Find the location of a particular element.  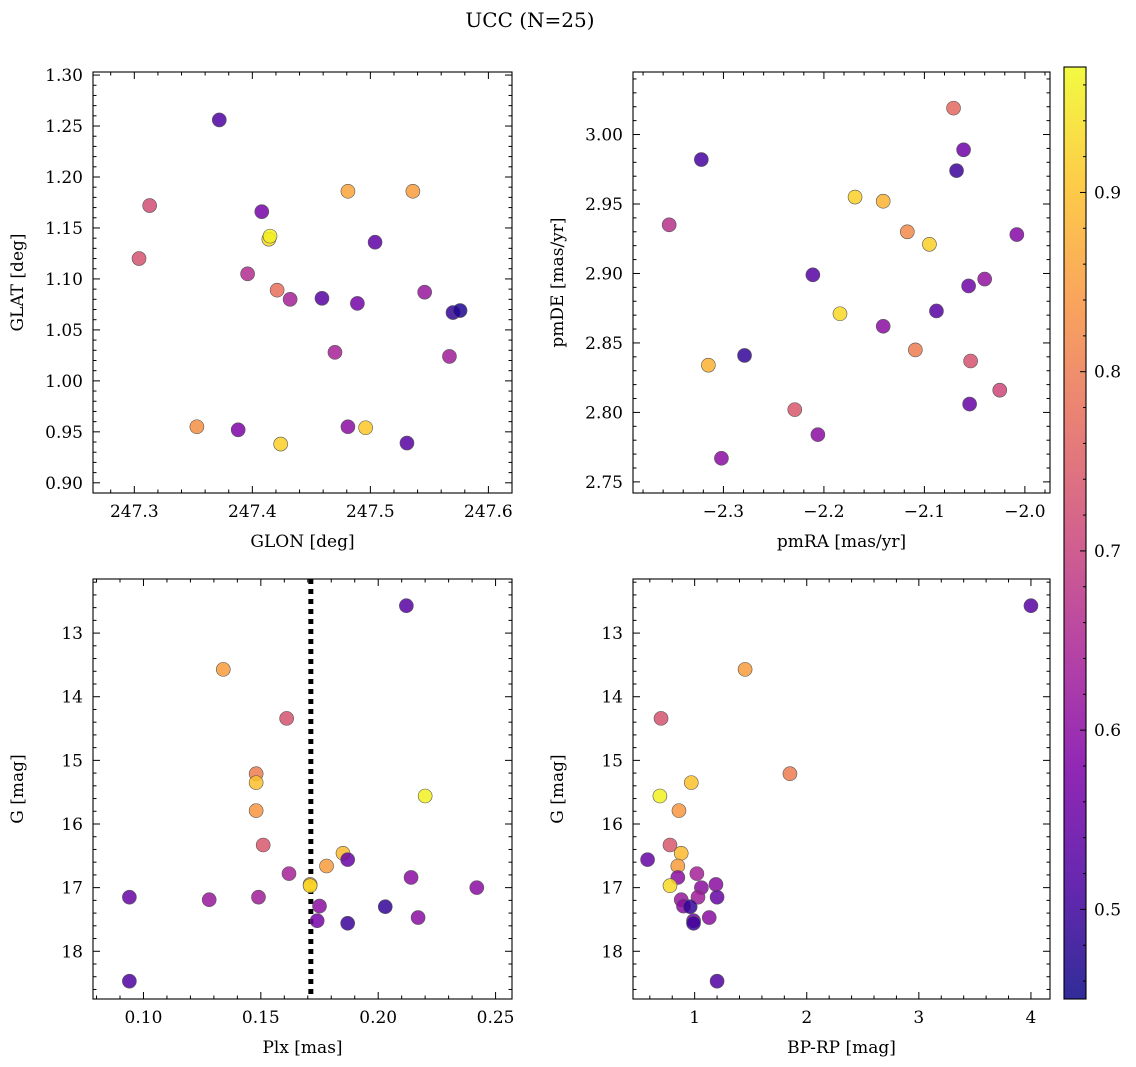

colorbar-tick-label: 0.5 is located at coordinates (1107, 910).